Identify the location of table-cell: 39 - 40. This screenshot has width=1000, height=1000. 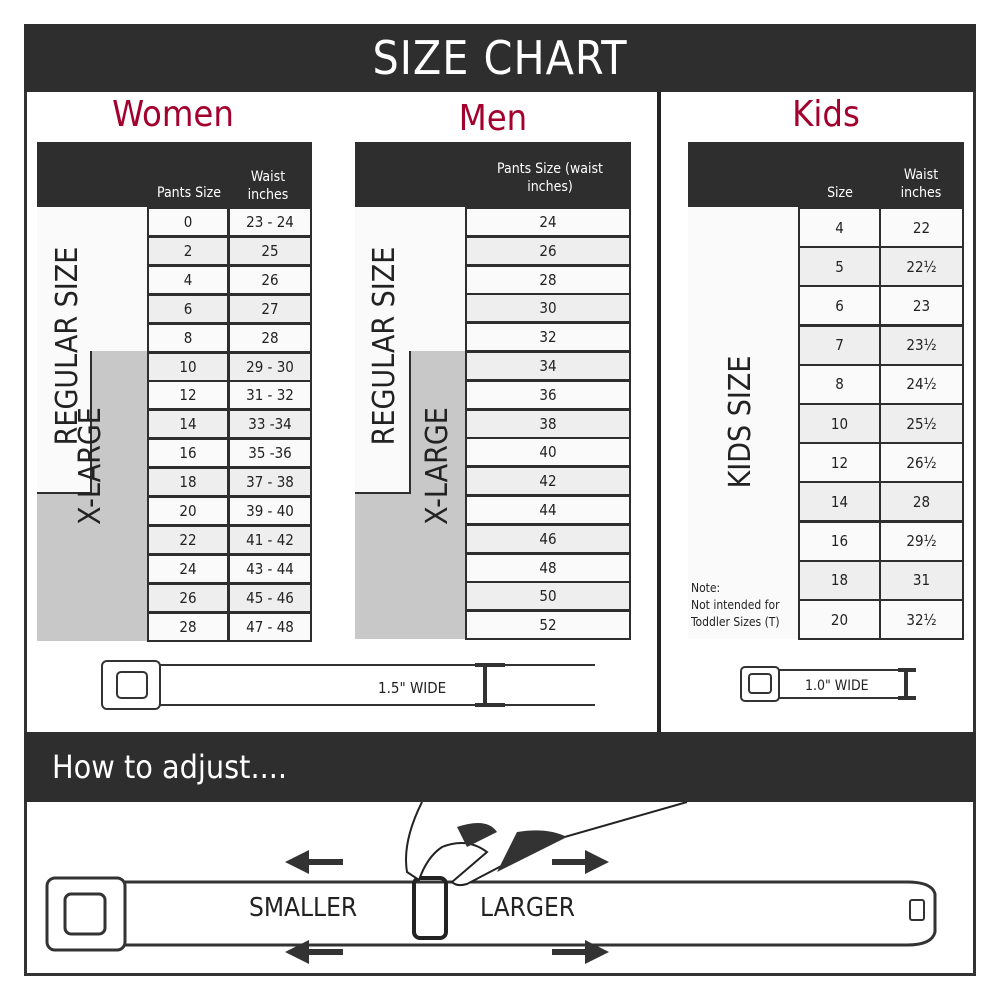
(270, 511).